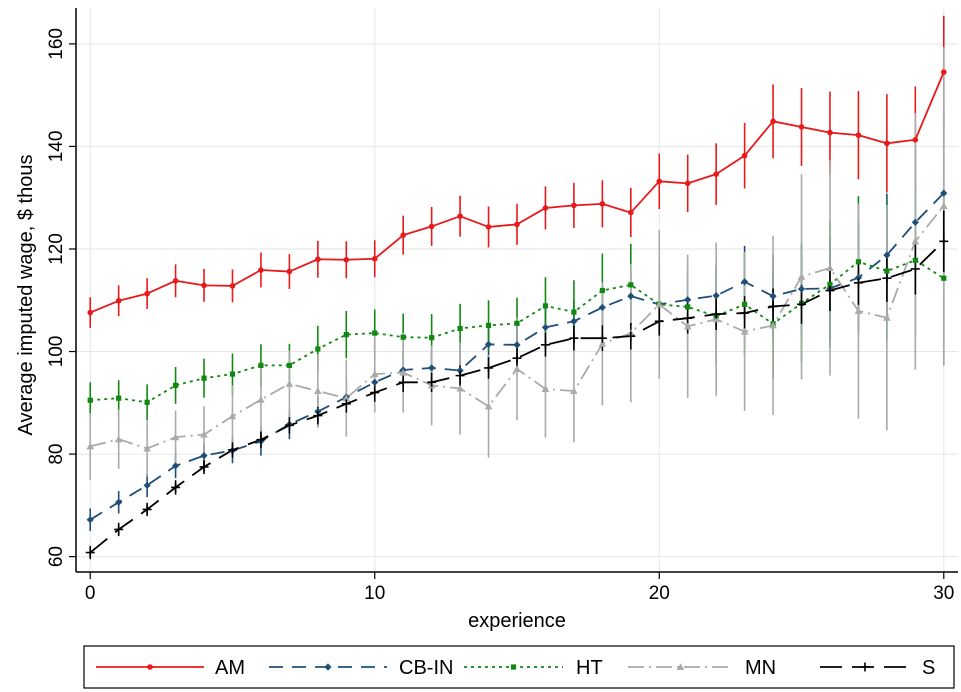  I want to click on legend-marker-ht, so click(513, 667).